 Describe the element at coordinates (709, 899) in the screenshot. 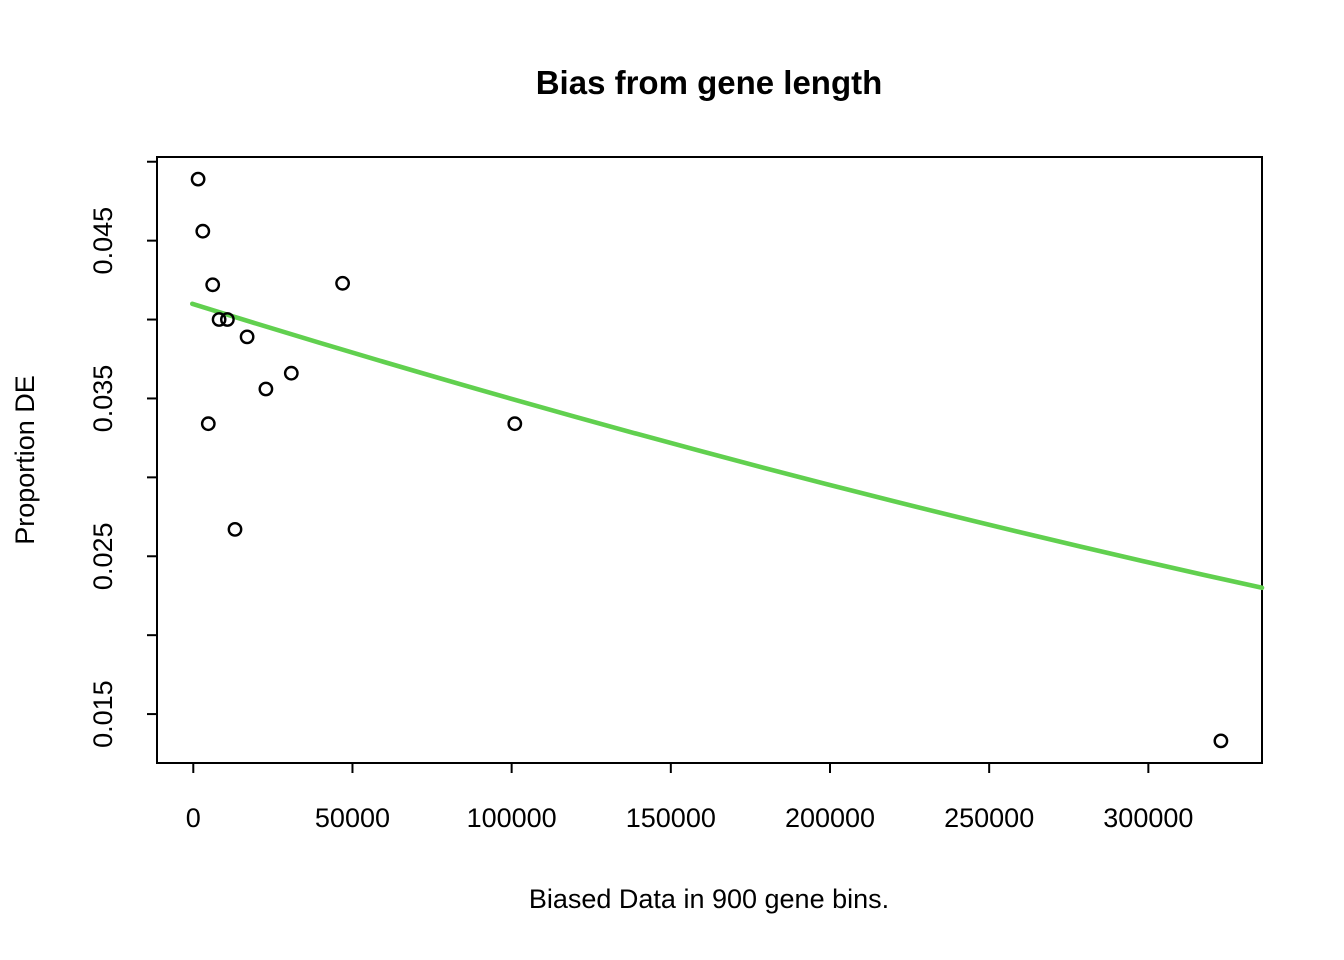

I see `x-axis-label: Biased Data in 900 gene bins.` at that location.